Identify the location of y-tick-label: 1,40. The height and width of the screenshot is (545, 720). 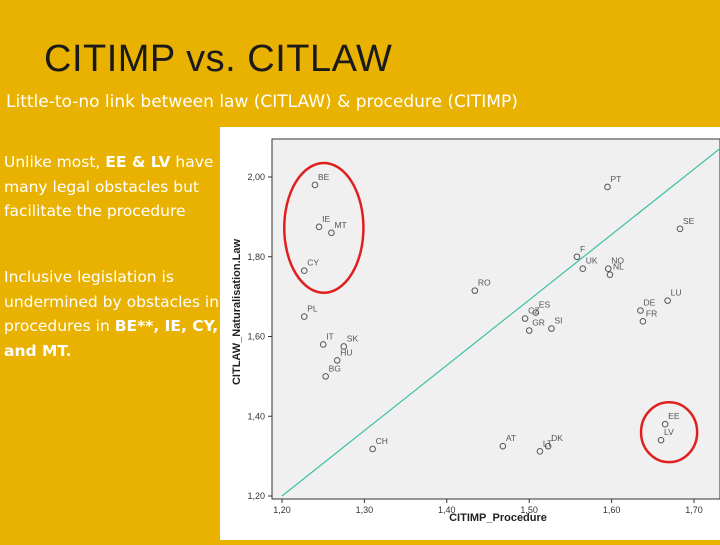
(256, 416).